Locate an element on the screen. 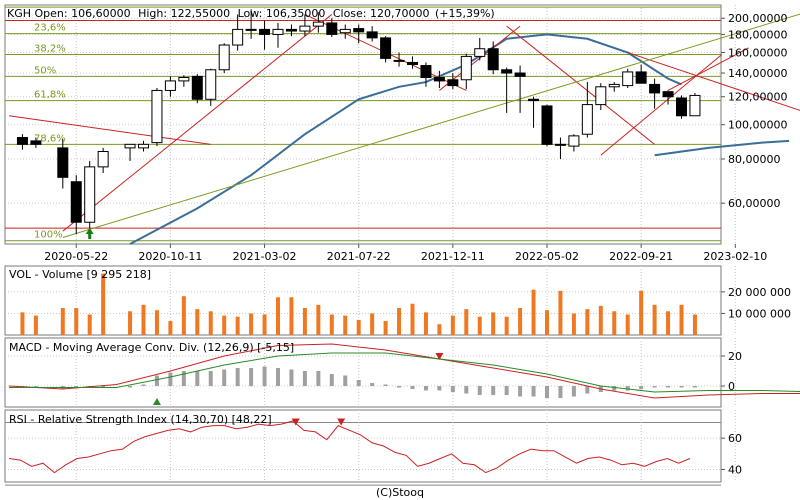  macd-lines is located at coordinates (404, 371).